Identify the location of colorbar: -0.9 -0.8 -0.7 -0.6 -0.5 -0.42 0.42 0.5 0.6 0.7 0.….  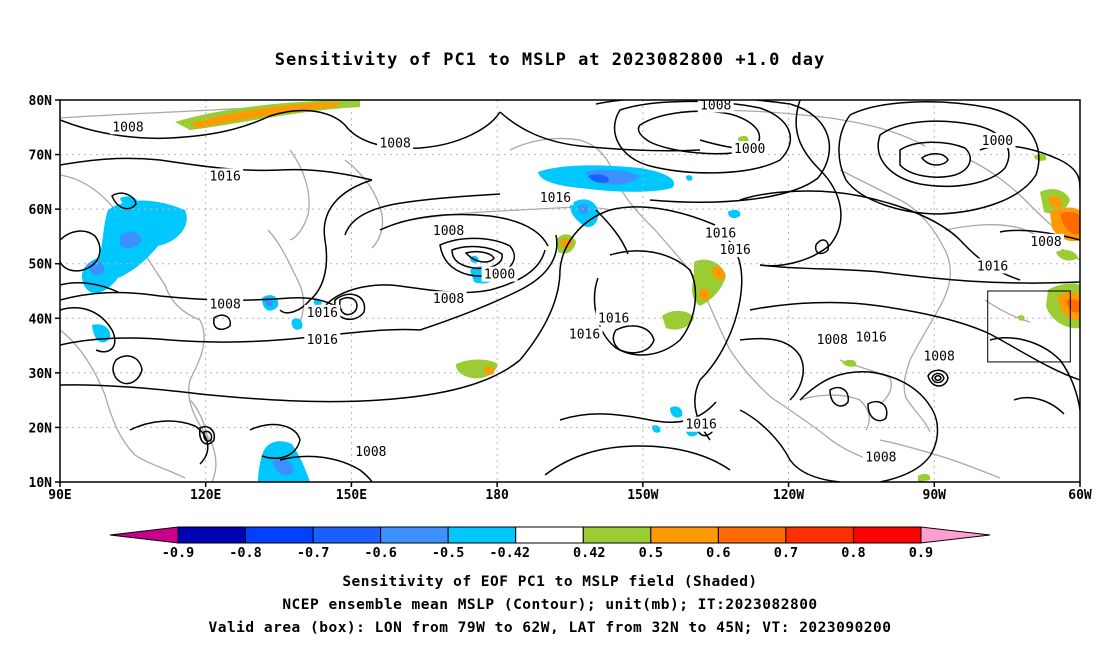
(550, 543).